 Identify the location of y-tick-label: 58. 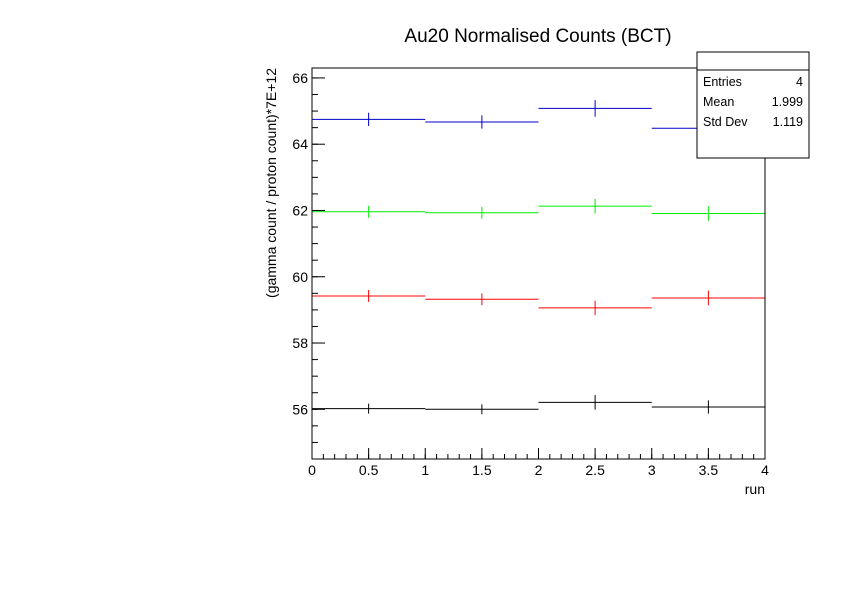
(300, 343).